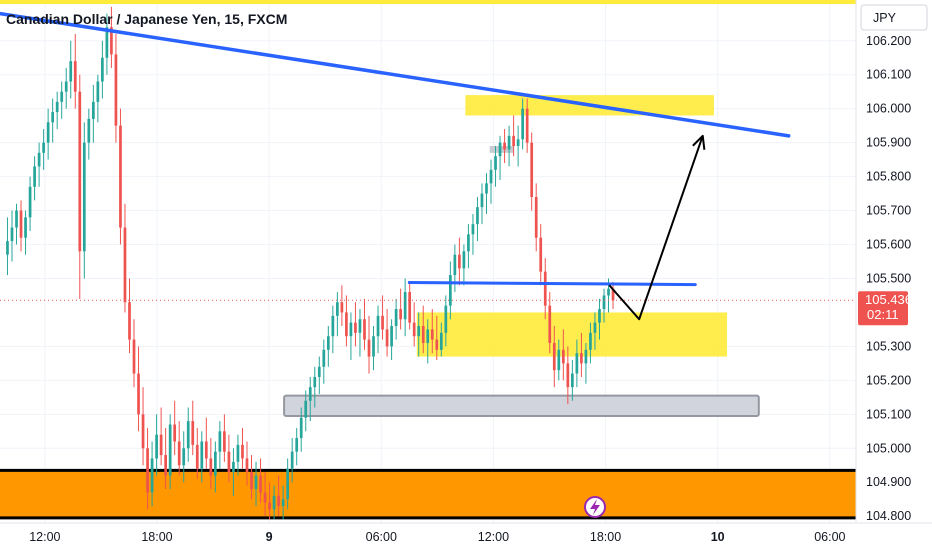 This screenshot has height=550, width=932. Describe the element at coordinates (501, 149) in the screenshot. I see `grey-zone-small` at that location.